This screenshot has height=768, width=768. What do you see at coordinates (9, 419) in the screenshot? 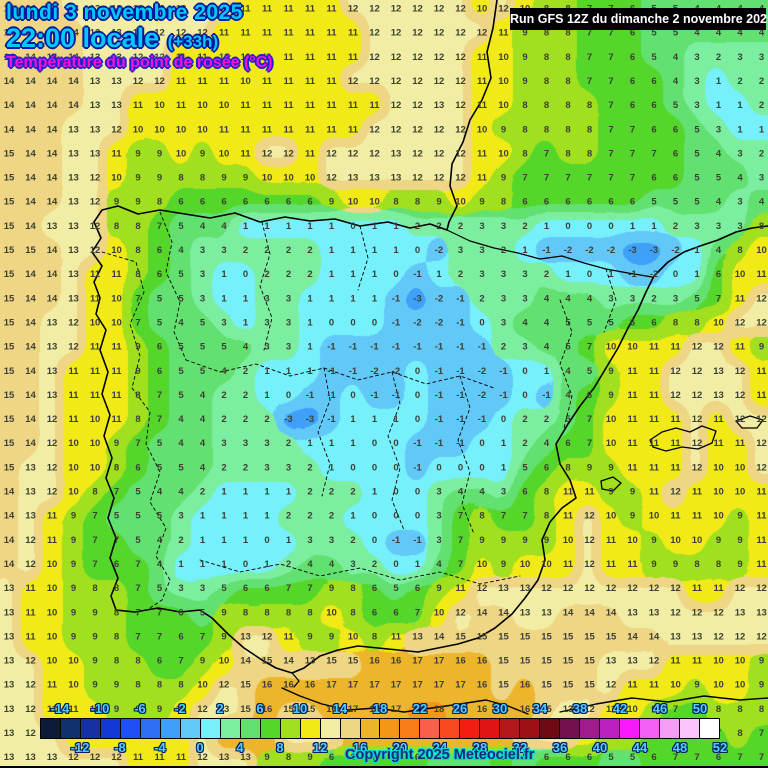
I see `grid-number: 15` at bounding box center [9, 419].